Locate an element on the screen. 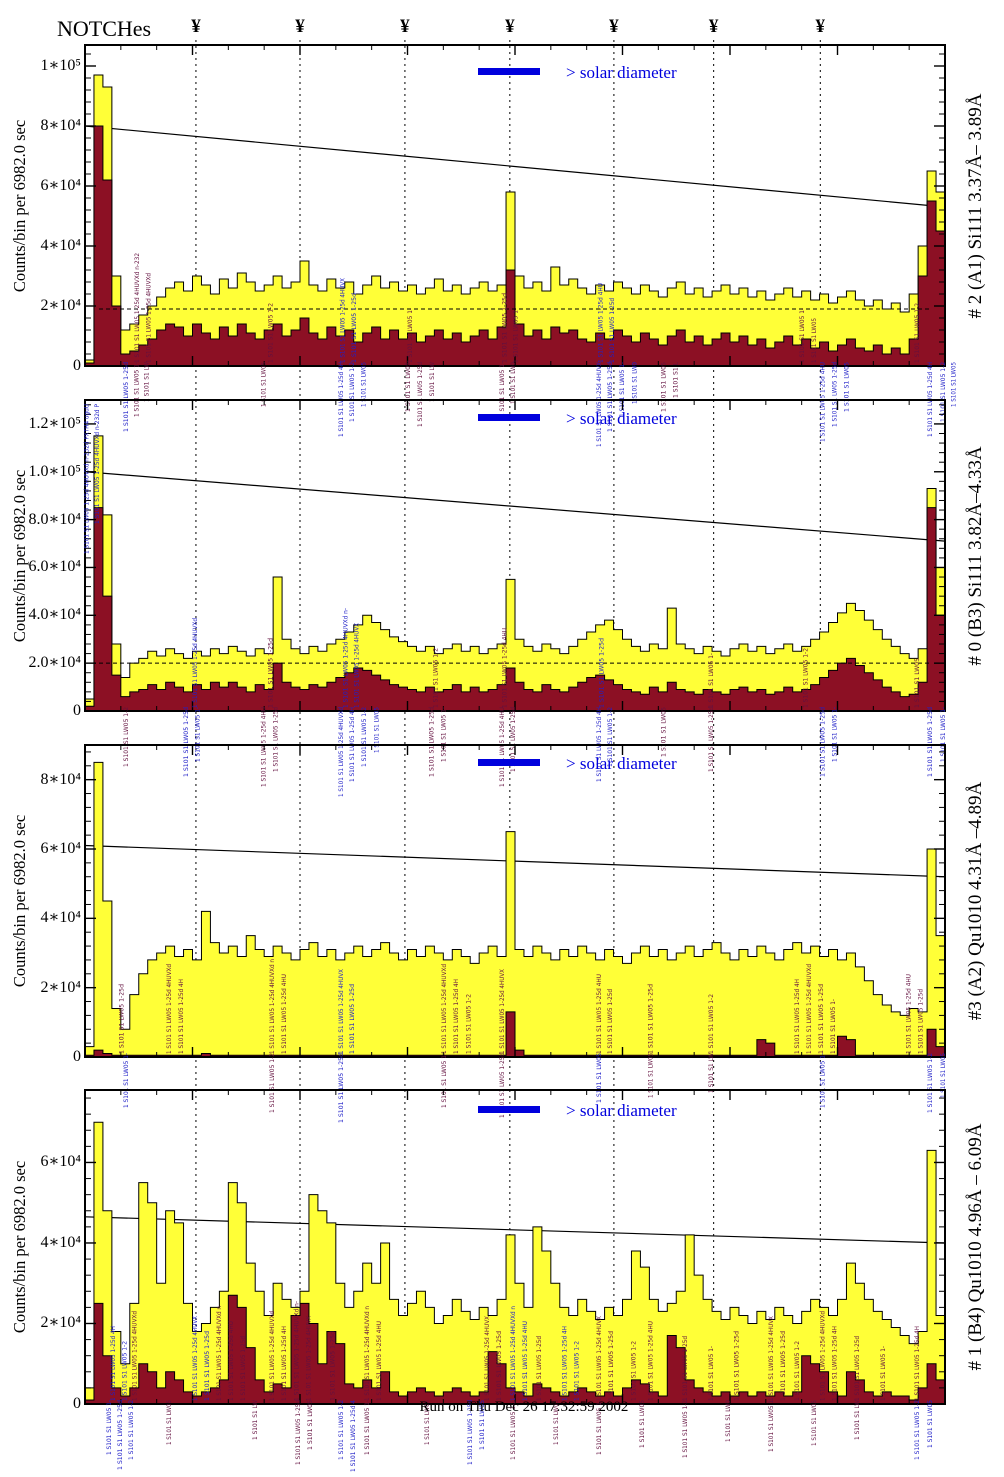 This screenshot has width=1004, height=1477. notch-symbol-0: ¥ is located at coordinates (196, 26).